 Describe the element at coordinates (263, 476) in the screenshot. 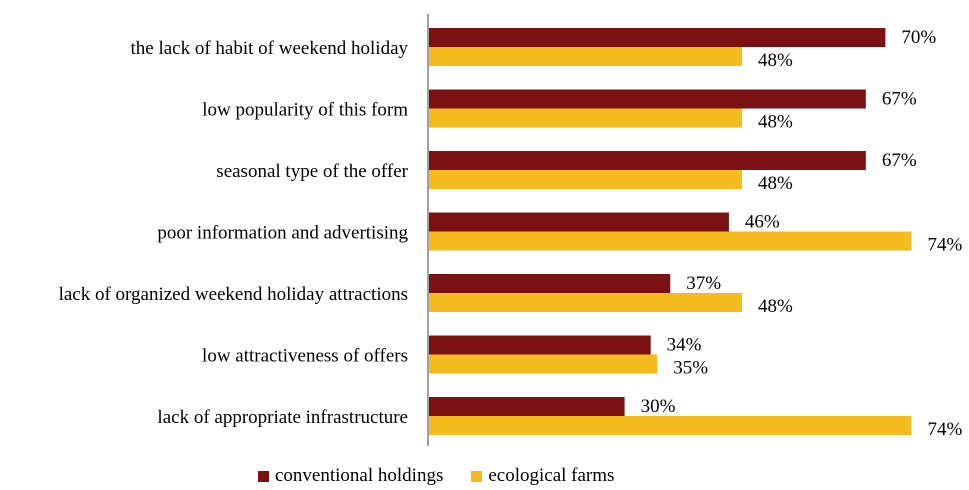

I see `legend-swatch-conventional` at that location.